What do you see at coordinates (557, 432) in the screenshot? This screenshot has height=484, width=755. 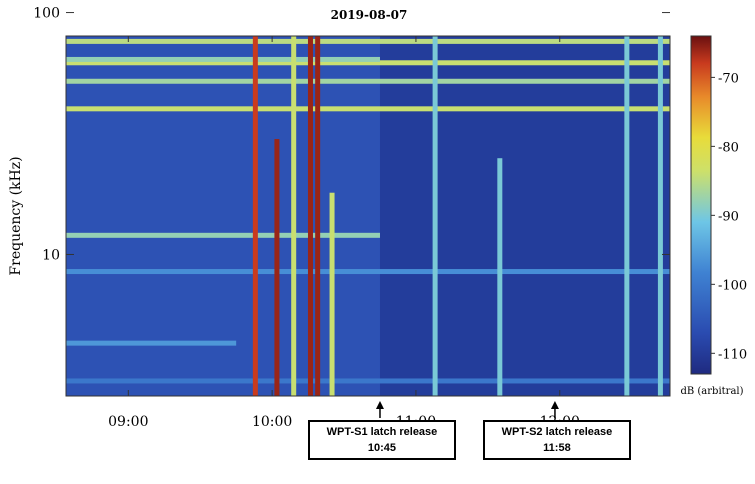 I see `annotation-label: WPT-S2 latch release` at bounding box center [557, 432].